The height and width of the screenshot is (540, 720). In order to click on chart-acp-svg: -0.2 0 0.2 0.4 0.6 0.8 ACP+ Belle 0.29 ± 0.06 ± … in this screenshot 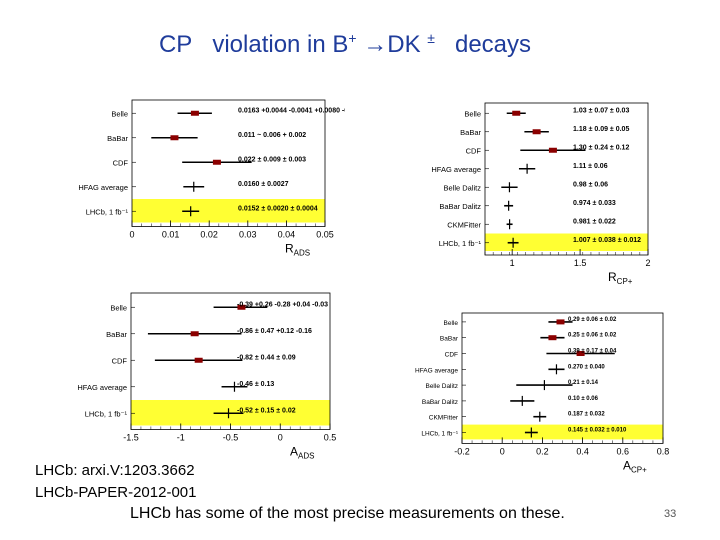, I will do `click(542, 393)`.